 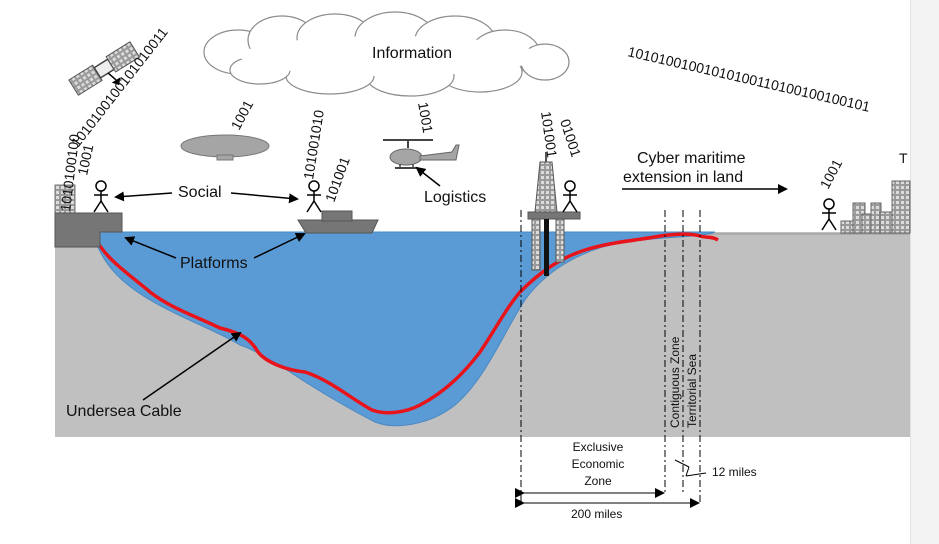 What do you see at coordinates (143, 196) in the screenshot?
I see `social-arrow-left` at bounding box center [143, 196].